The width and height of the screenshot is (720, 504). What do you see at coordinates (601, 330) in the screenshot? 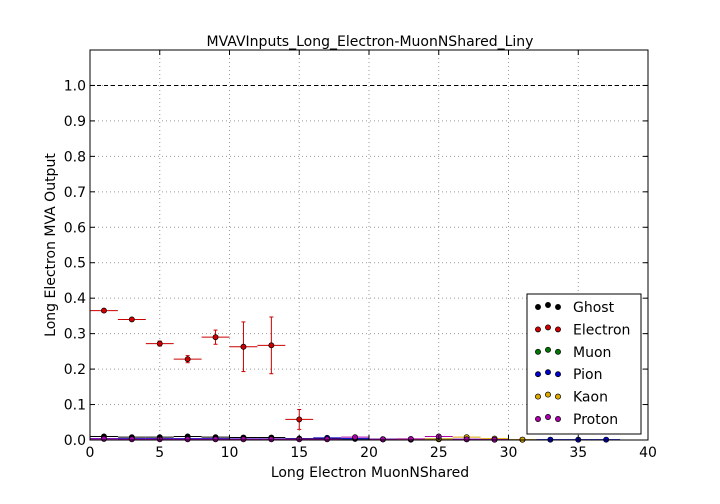
I see `legend-label: Electron` at bounding box center [601, 330].